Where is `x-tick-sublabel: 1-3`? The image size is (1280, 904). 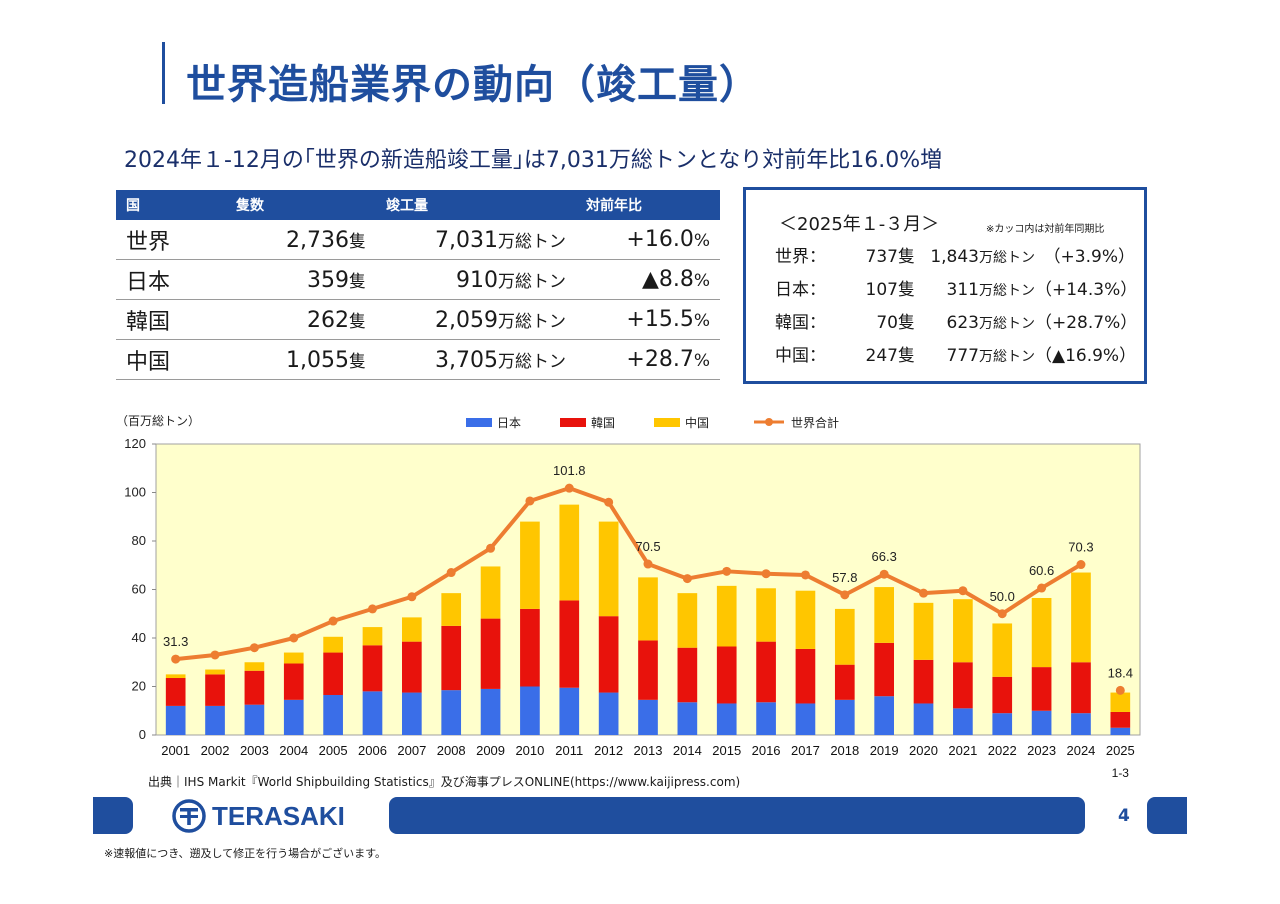
x-tick-sublabel: 1-3 is located at coordinates (1121, 773).